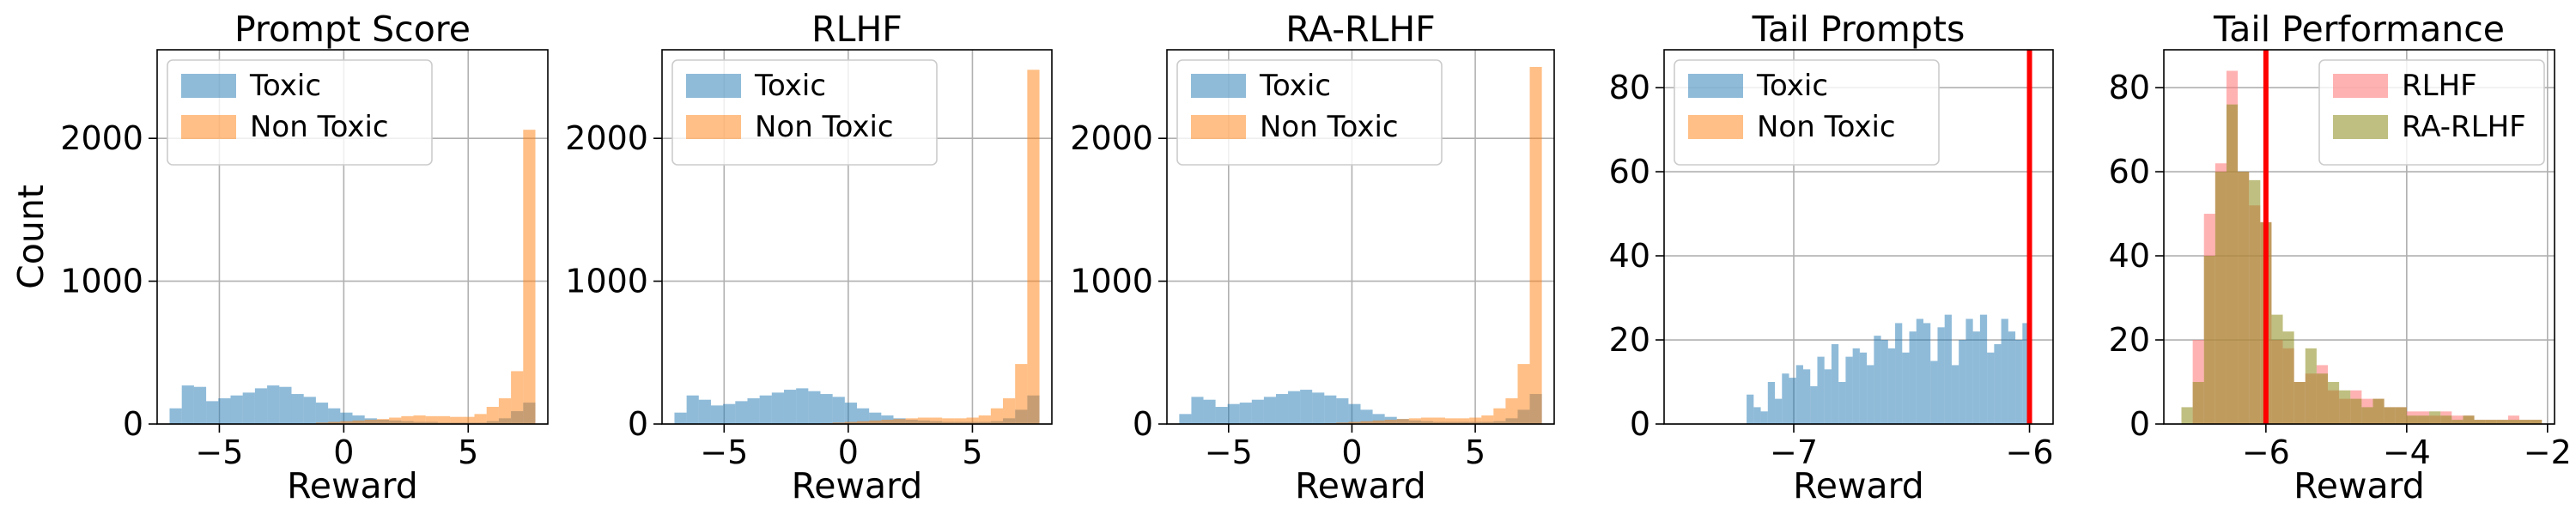 The height and width of the screenshot is (515, 2576). Describe the element at coordinates (31, 237) in the screenshot. I see `y-axis-label: Count` at that location.